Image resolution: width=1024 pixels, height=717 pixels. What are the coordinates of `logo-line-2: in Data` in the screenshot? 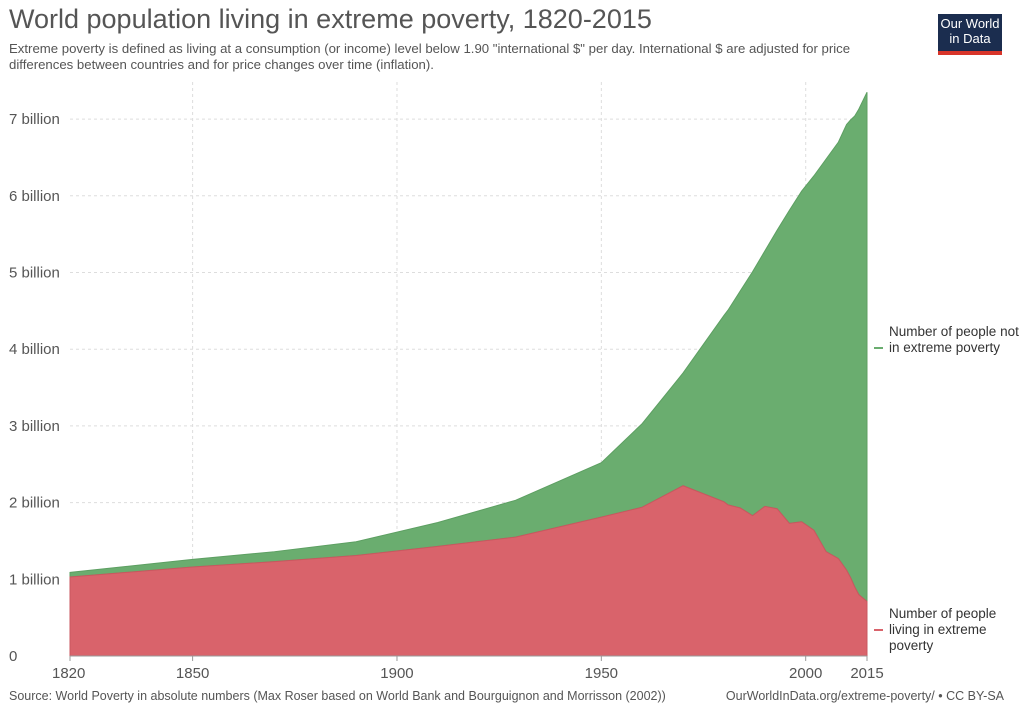 It's located at (970, 38).